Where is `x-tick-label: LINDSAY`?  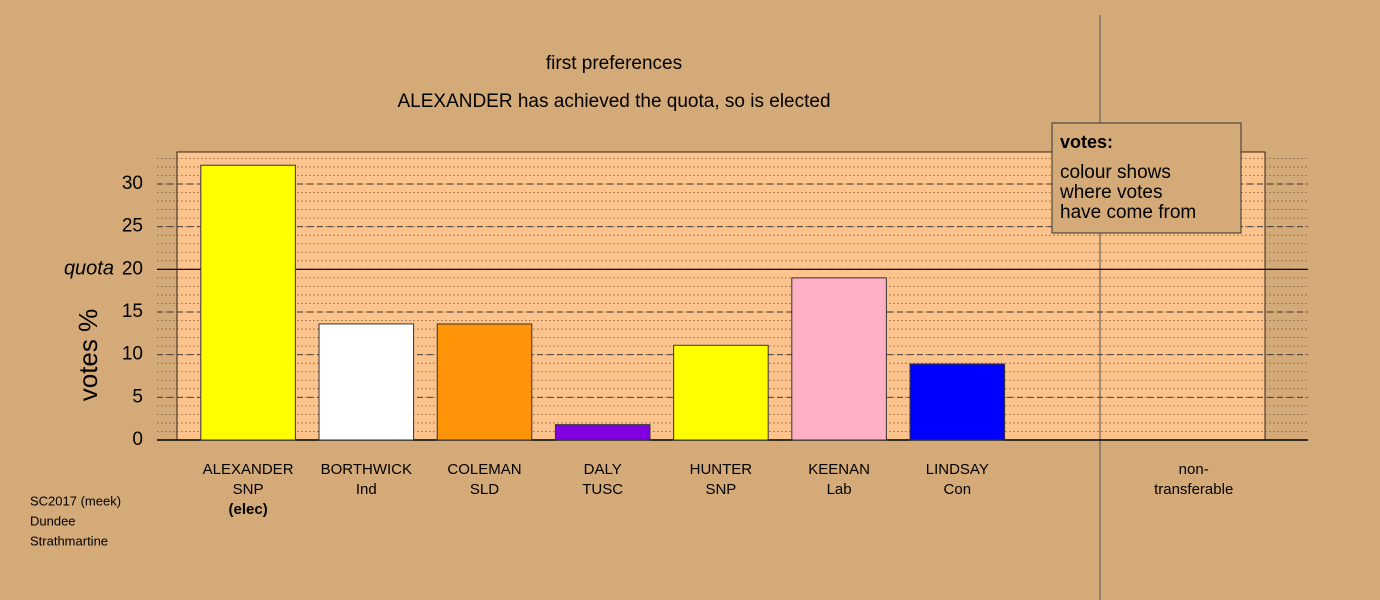 x-tick-label: LINDSAY is located at coordinates (957, 469).